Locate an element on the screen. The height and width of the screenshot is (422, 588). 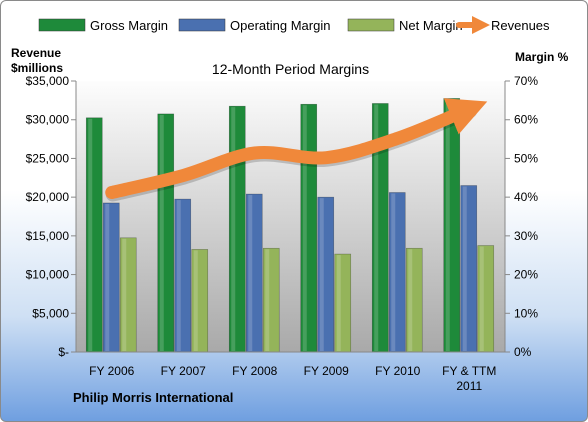
left-tick-label: $15,000 is located at coordinates (48, 236).